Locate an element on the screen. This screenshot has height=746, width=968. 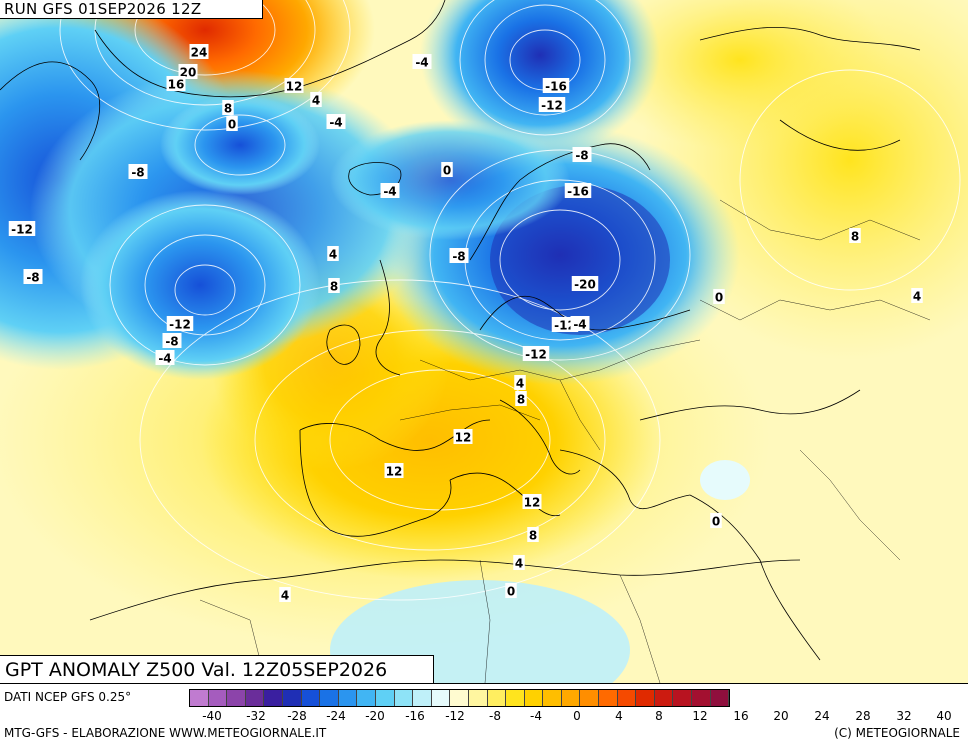
color-scale-tick-label: 0 is located at coordinates (577, 716).